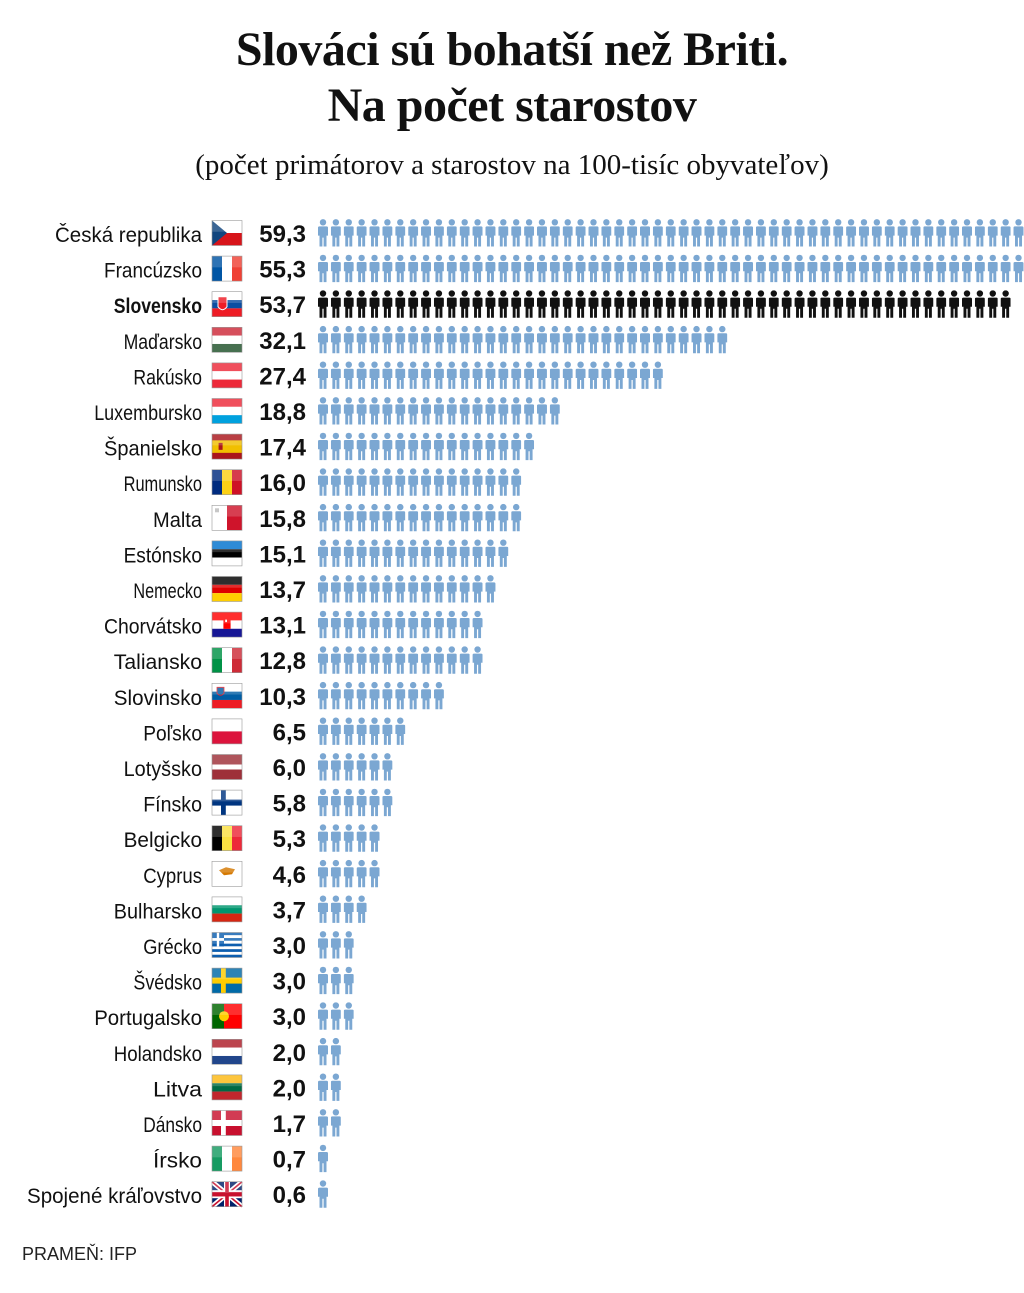 This screenshot has height=1293, width=1024. Describe the element at coordinates (227, 873) in the screenshot. I see `flag-cy-icon` at that location.